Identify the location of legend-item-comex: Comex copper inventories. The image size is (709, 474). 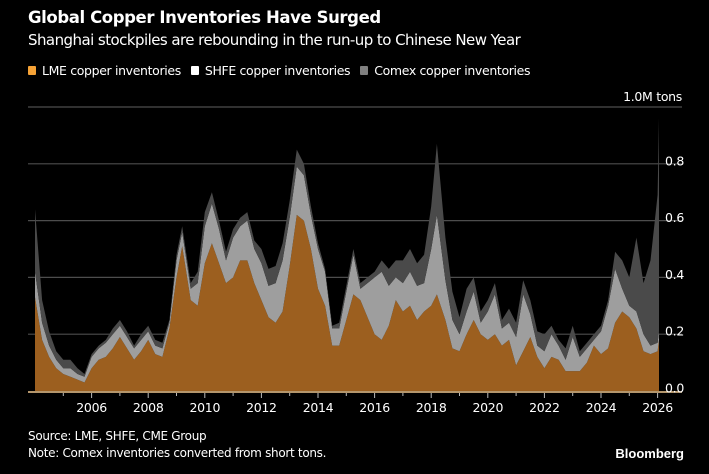
(445, 70).